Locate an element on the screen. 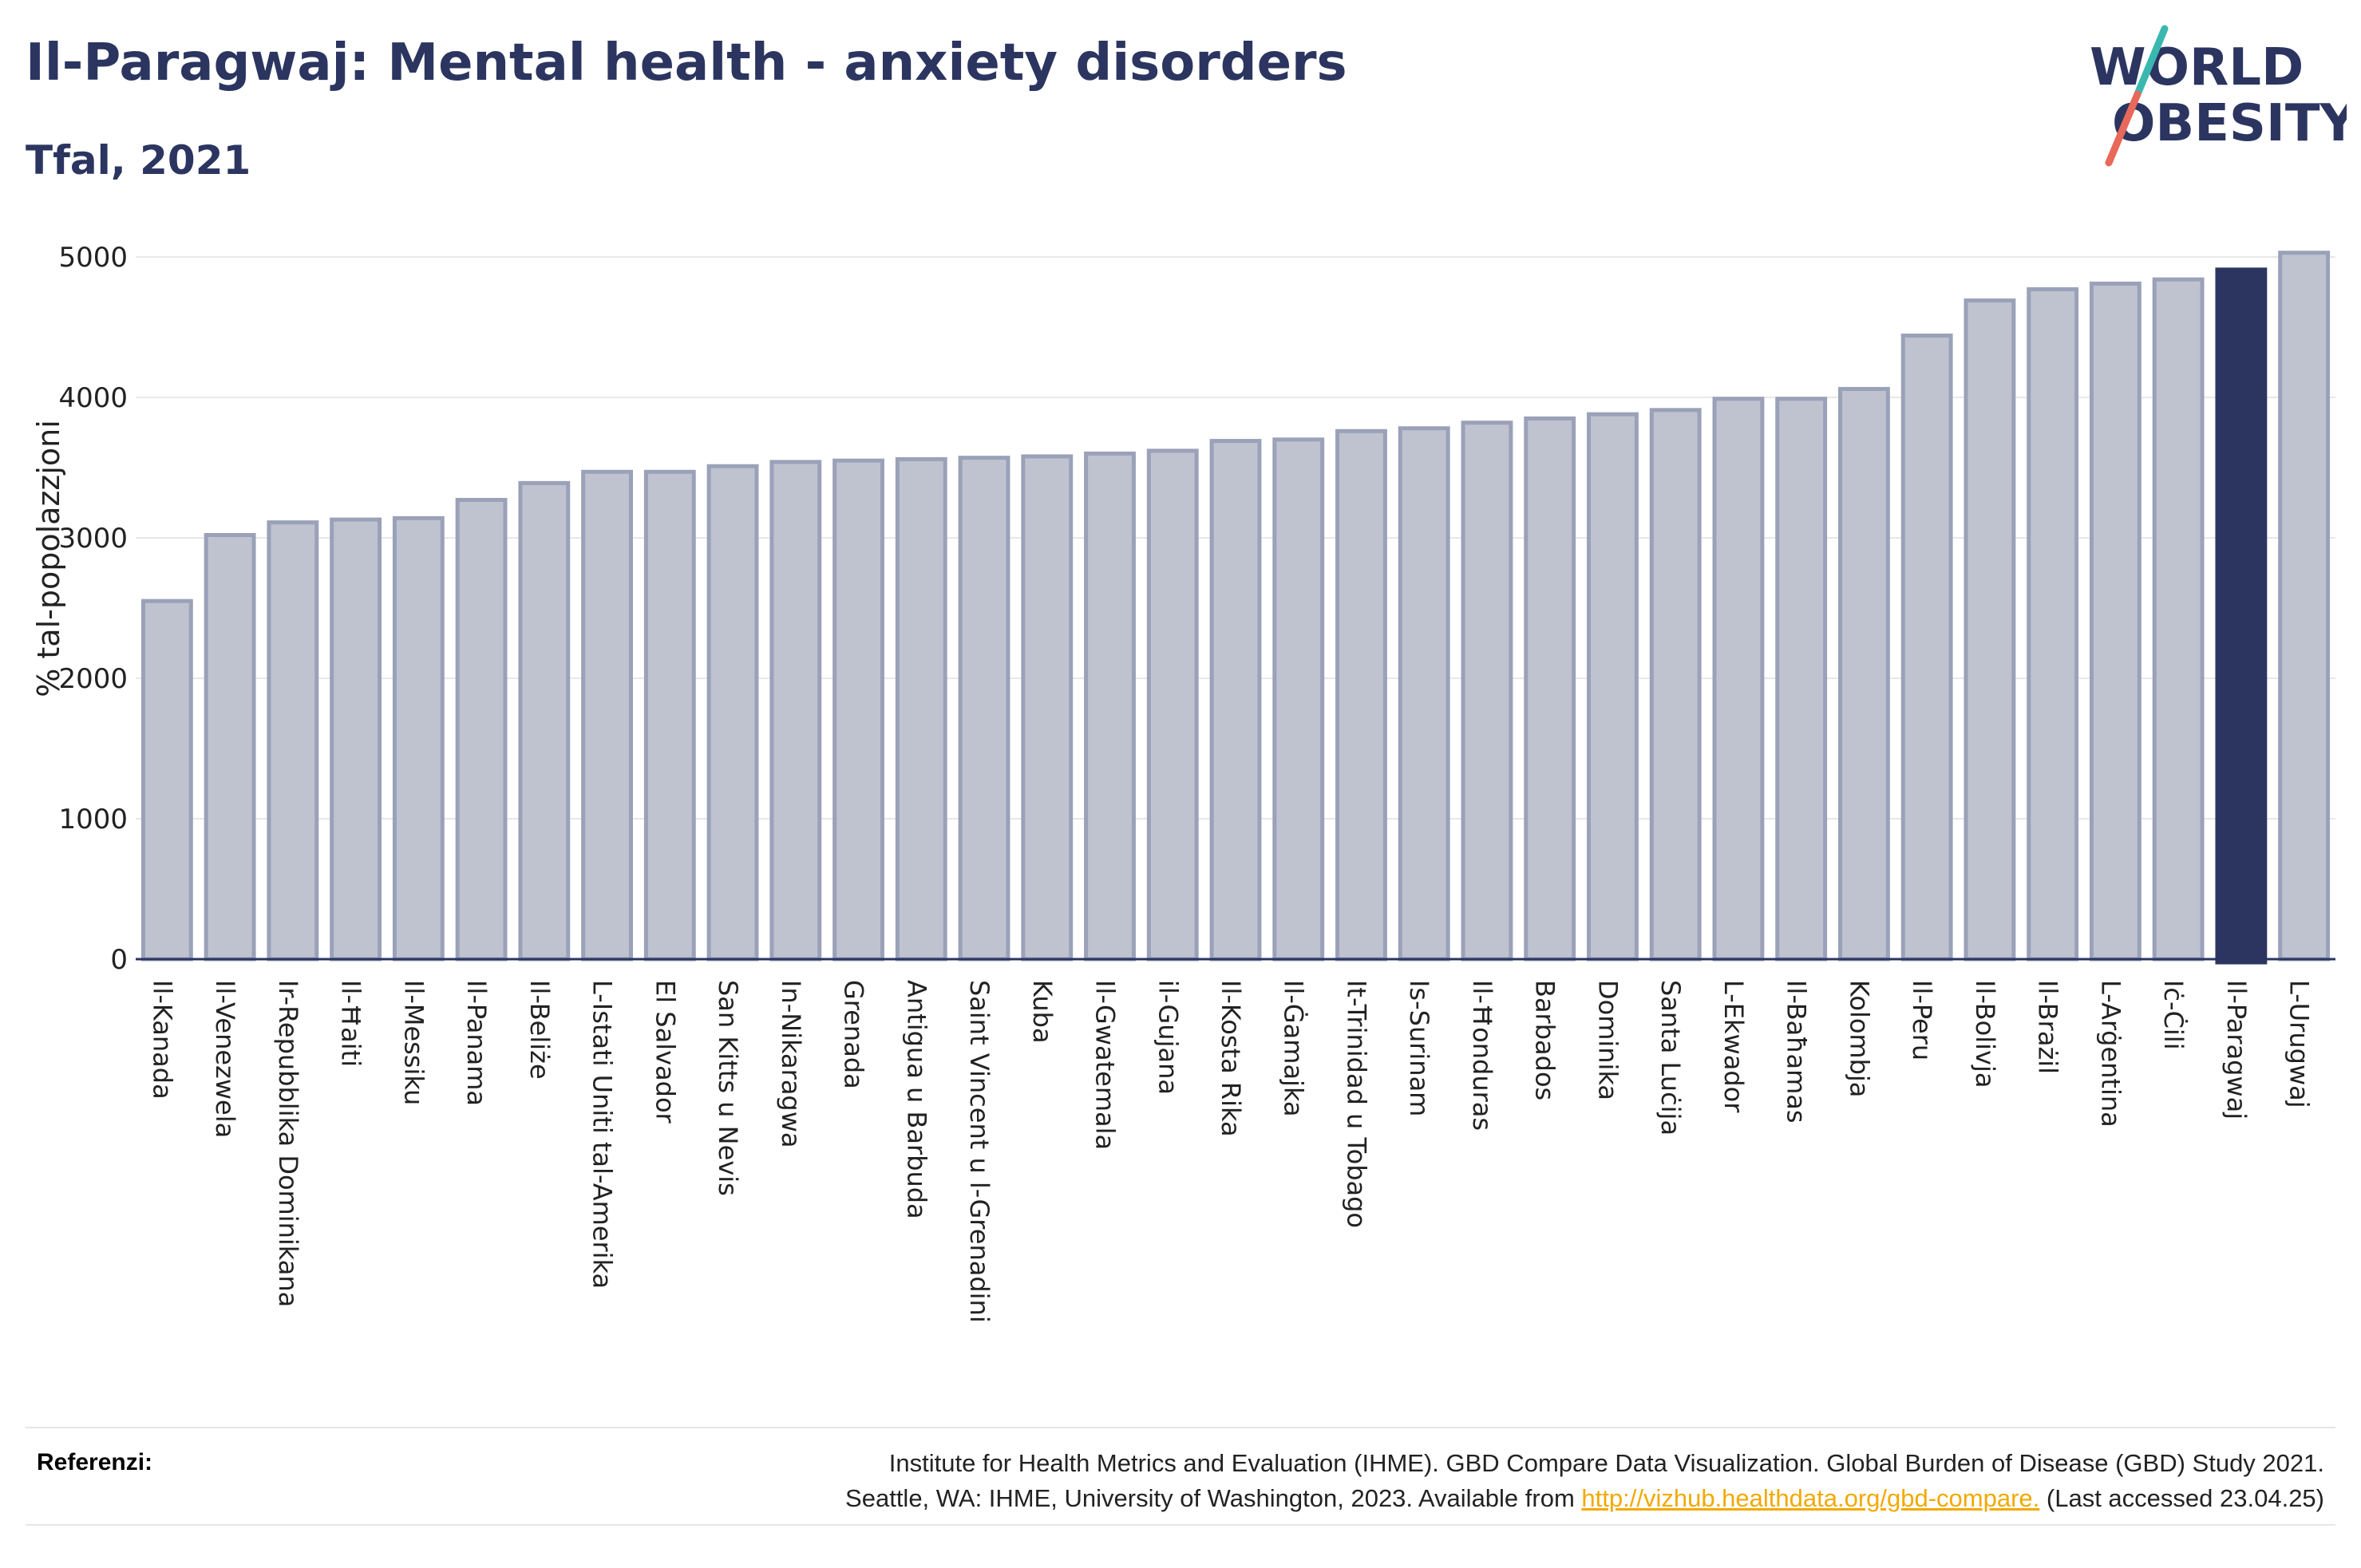 This screenshot has width=2361, height=1568. x-tick-label: L-Urugwaj is located at coordinates (2299, 1044).